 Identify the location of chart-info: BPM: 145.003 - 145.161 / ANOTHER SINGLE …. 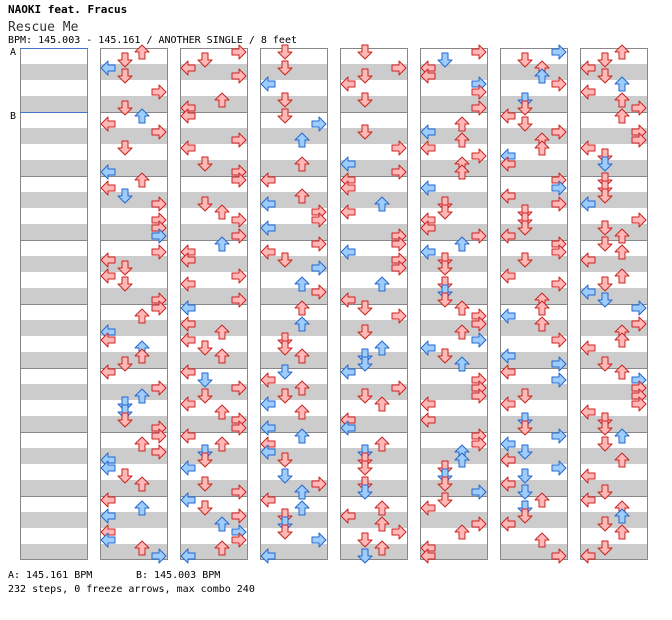
(152, 40).